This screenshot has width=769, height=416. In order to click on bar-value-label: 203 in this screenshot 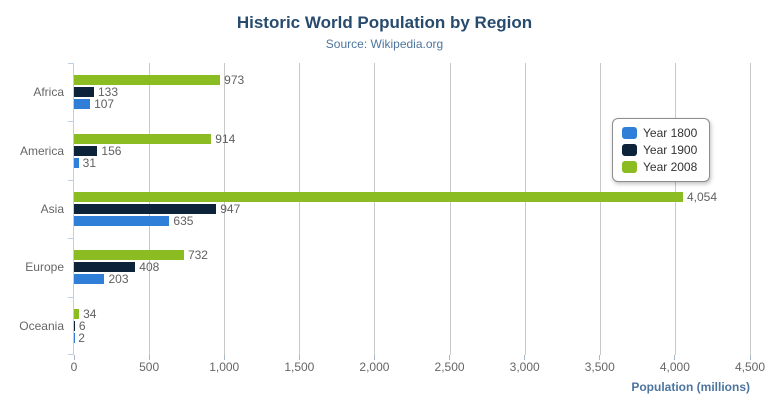, I will do `click(118, 279)`.